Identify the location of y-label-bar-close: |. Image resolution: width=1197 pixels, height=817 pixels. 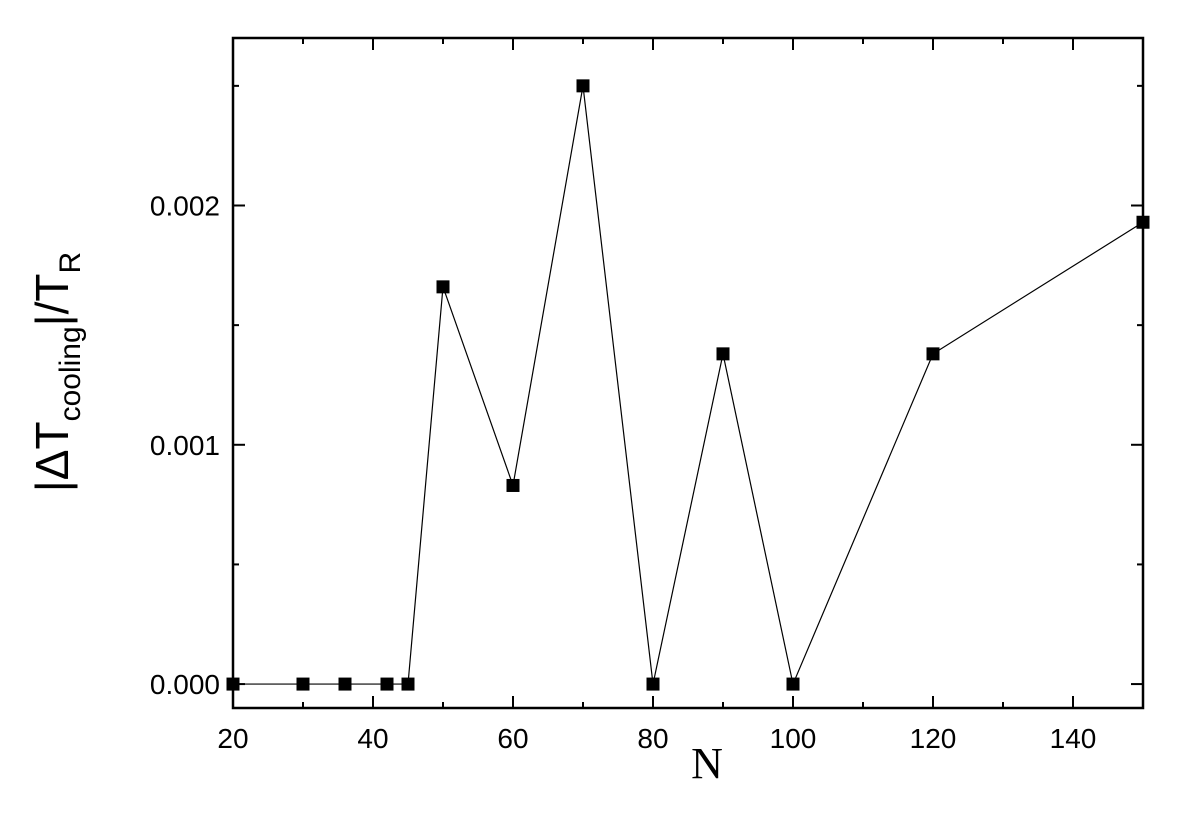
(52, 320).